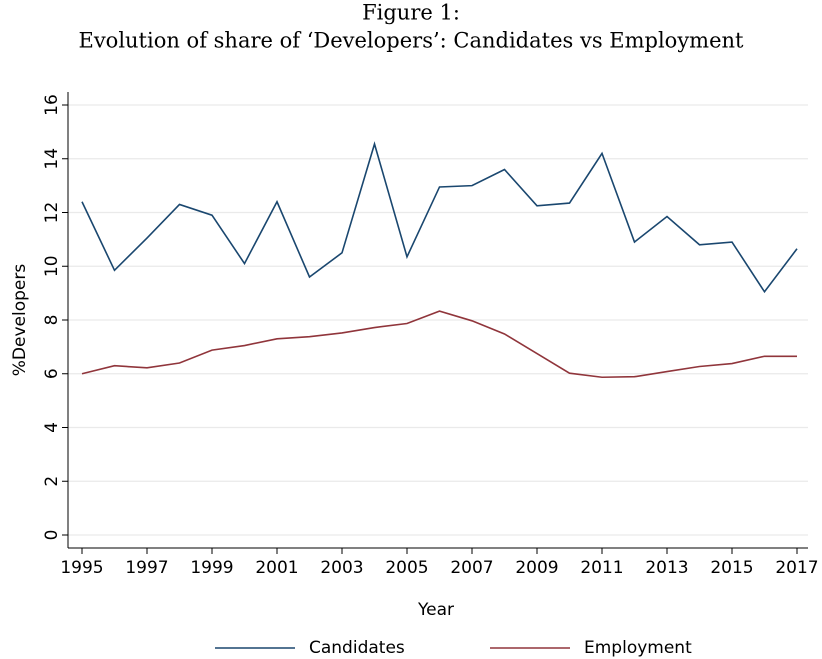 The width and height of the screenshot is (822, 659). What do you see at coordinates (52, 535) in the screenshot?
I see `y-tick-label: 0` at bounding box center [52, 535].